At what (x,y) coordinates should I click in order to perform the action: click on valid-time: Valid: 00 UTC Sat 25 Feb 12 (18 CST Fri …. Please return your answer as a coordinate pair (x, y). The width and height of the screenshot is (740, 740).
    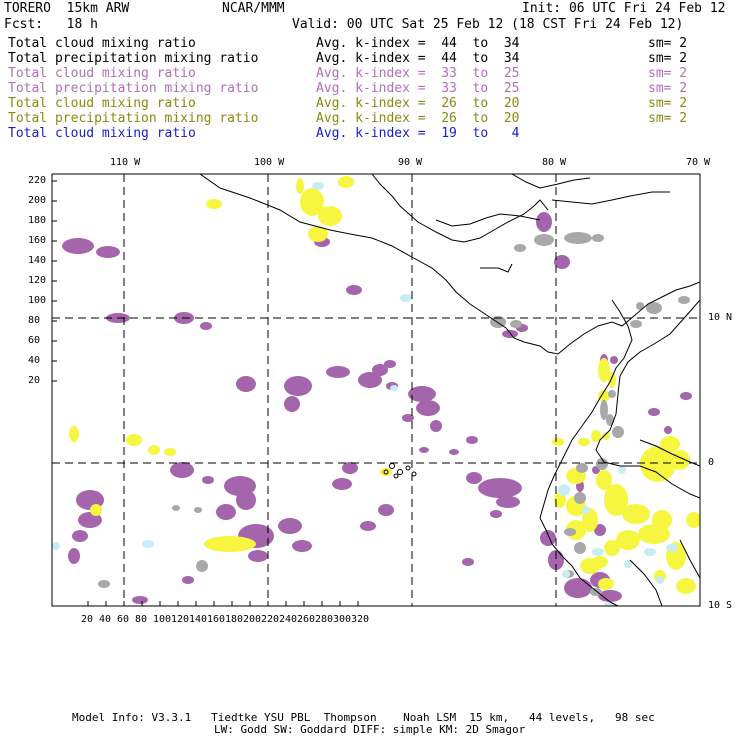
    Looking at the image, I should click on (488, 24).